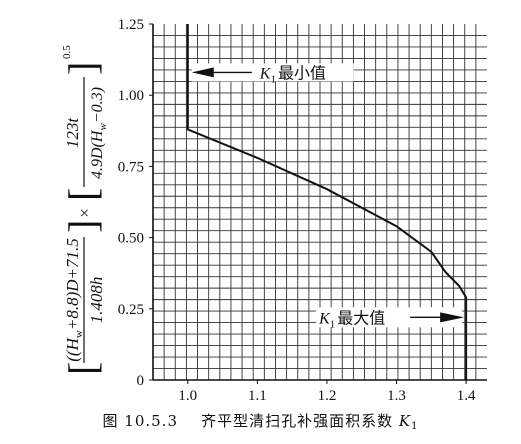  Describe the element at coordinates (405, 421) in the screenshot. I see `caption-symbol: K` at that location.